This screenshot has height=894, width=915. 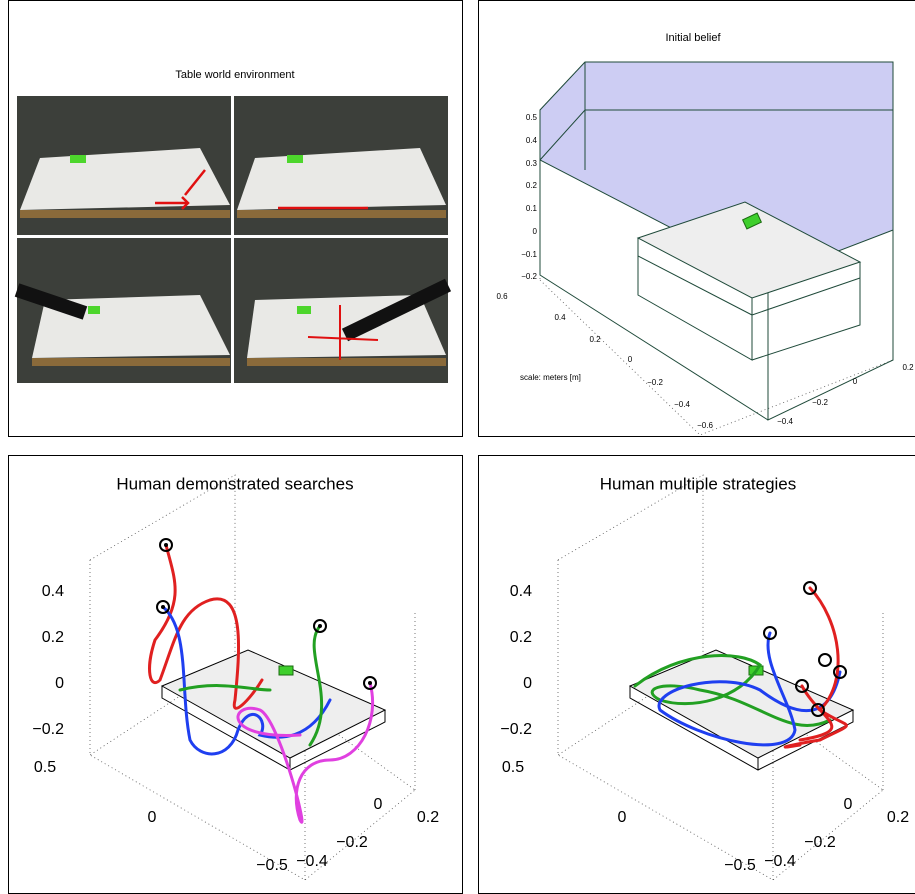 What do you see at coordinates (705, 425) in the screenshot?
I see `y-tick-label: −0.6` at bounding box center [705, 425].